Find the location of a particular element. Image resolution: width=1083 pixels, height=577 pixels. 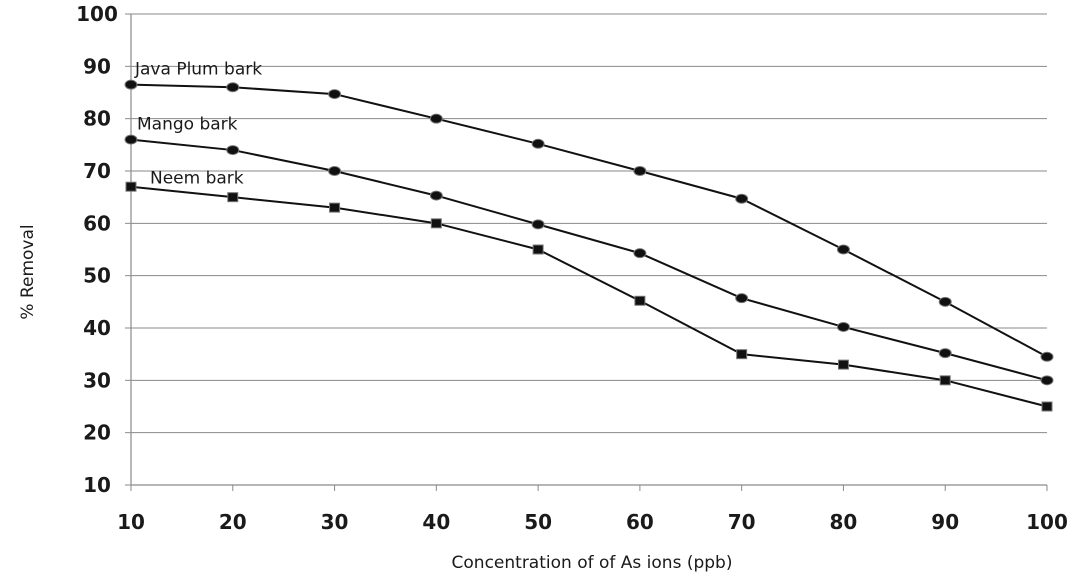

series-label: Java Plum bark is located at coordinates (198, 70).